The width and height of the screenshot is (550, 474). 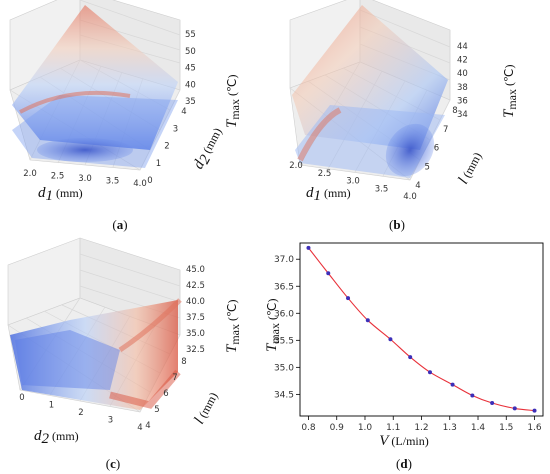 I want to click on panel-d-y-tick-label: 37.0, so click(x=284, y=260).